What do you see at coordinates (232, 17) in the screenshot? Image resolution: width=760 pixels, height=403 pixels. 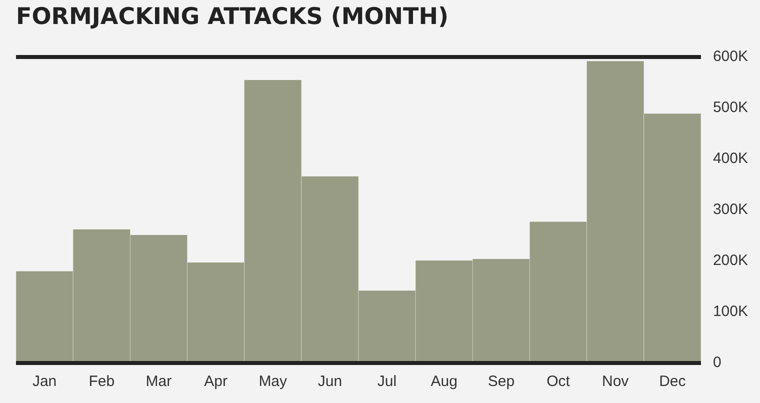 I see `chart-title: FORMJACKING ATTACKS (MONTH)` at bounding box center [232, 17].